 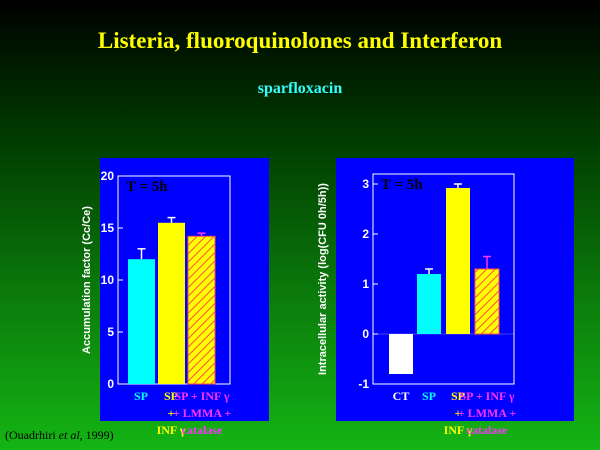 What do you see at coordinates (147, 187) in the screenshot?
I see `chart-1-annotation: T = 5h` at bounding box center [147, 187].